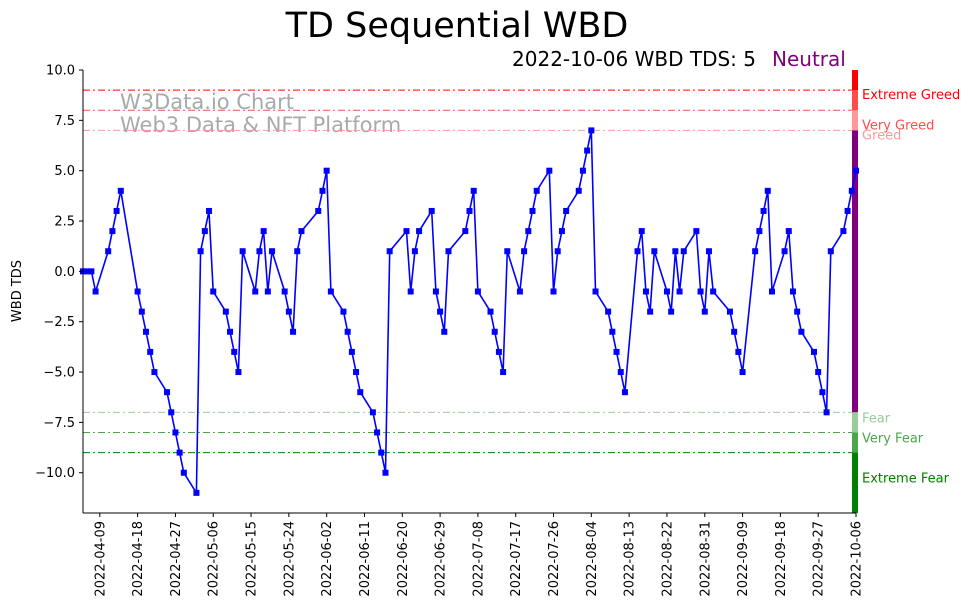 The image size is (976, 613). What do you see at coordinates (478, 559) in the screenshot?
I see `x-tick-label: 2022-07-08` at bounding box center [478, 559].